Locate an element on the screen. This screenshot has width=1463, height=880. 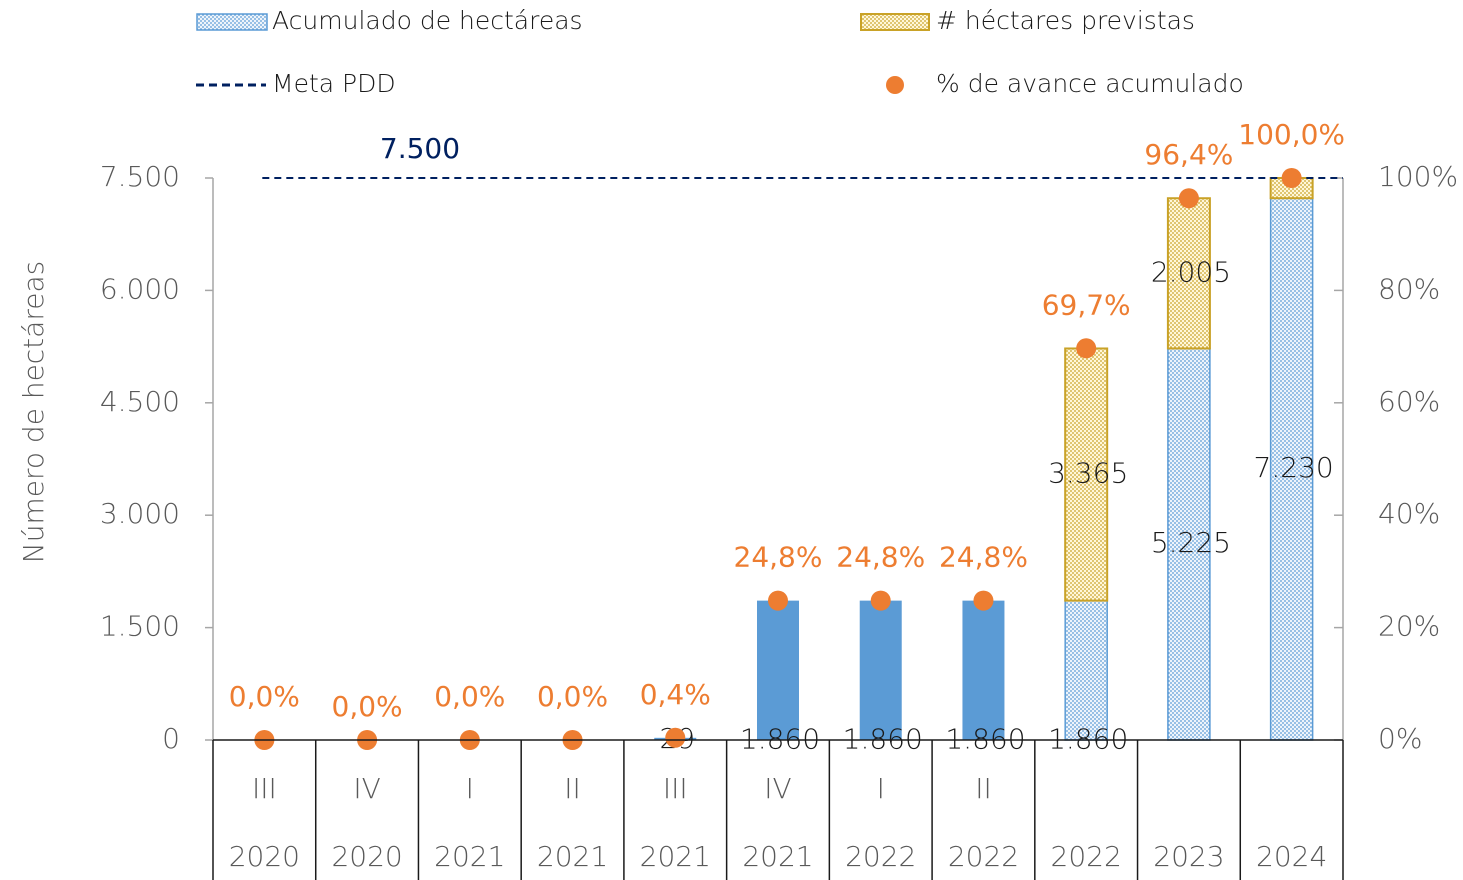
y-tick-label: 3.000 is located at coordinates (140, 513).